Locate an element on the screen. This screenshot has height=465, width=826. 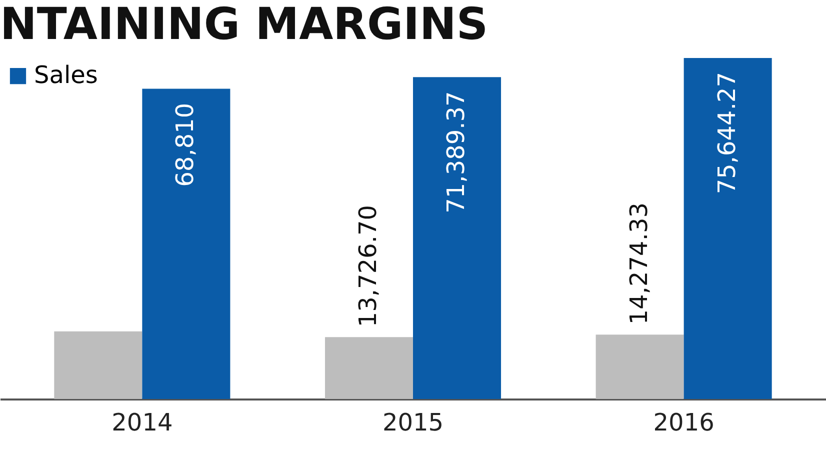
chart-title: NTAINING MARGINS is located at coordinates (244, 25).